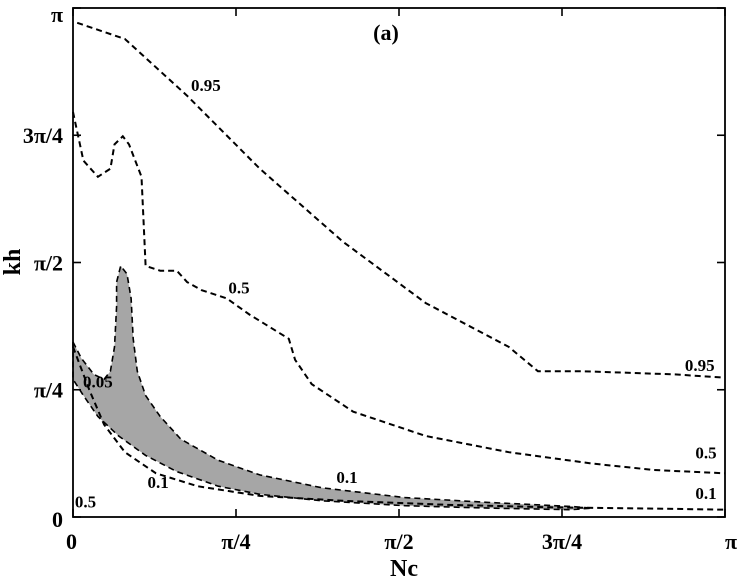  I want to click on x-tick-label: 0, so click(71, 541).